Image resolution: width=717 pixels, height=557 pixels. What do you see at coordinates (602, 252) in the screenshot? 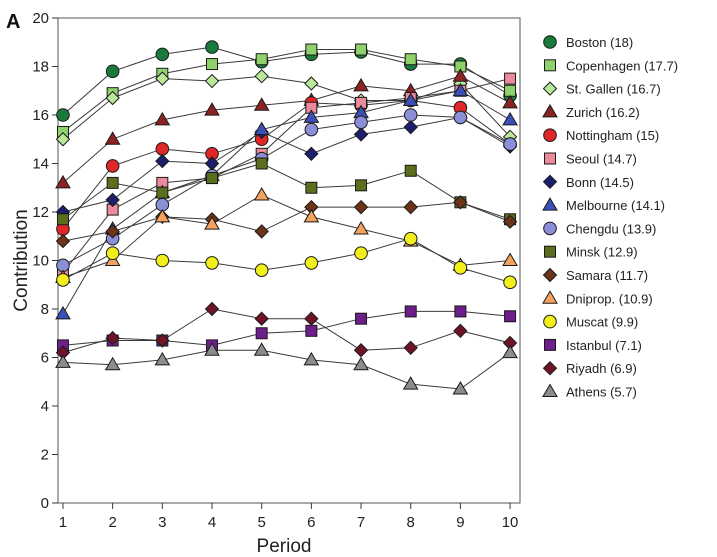
I see `legend-label: Minsk (12.9)` at bounding box center [602, 252].